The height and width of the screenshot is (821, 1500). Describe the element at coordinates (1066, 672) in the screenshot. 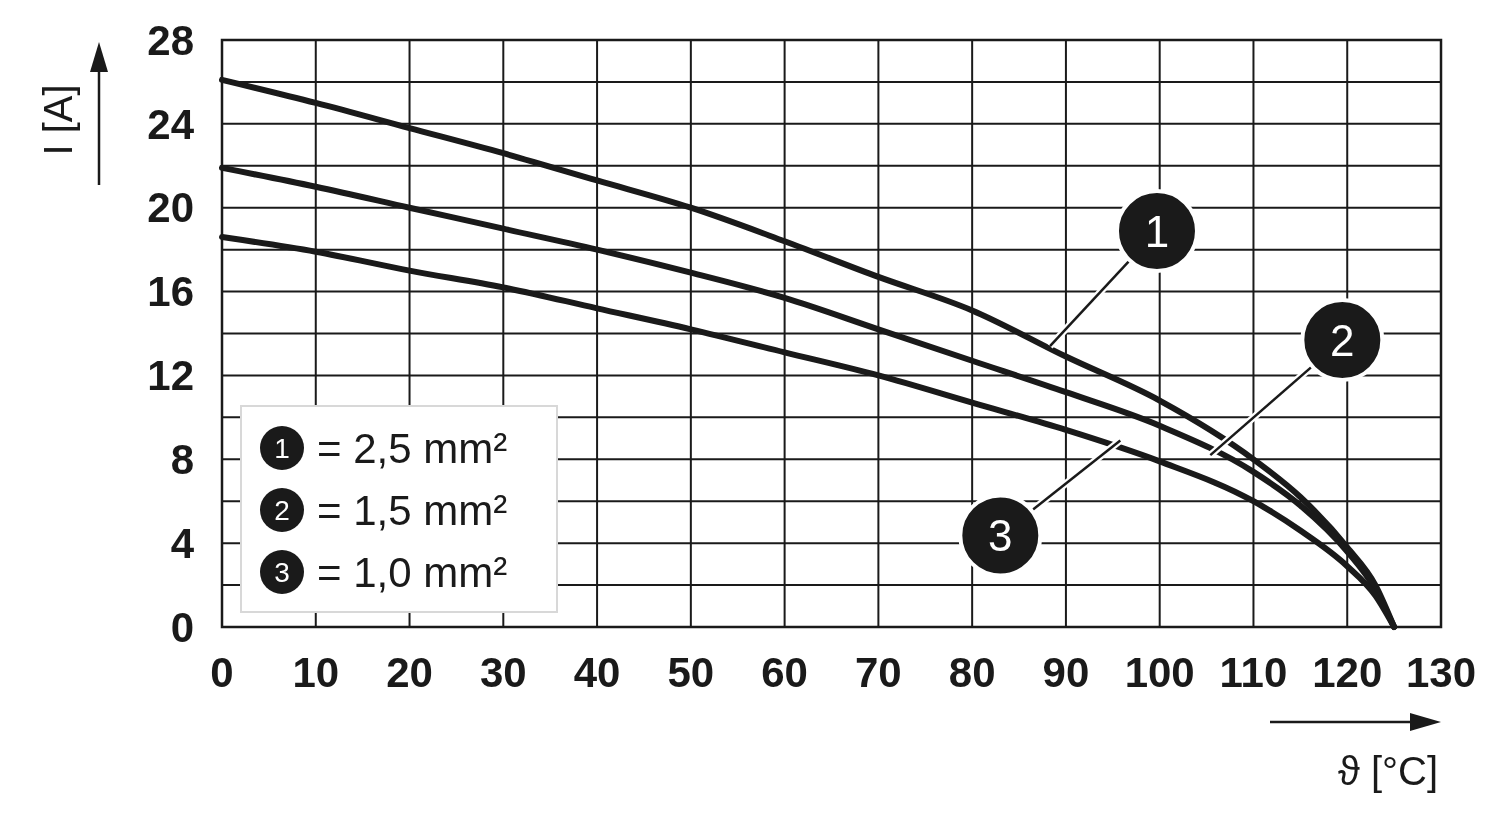

I see `x-tick-label: 90` at that location.